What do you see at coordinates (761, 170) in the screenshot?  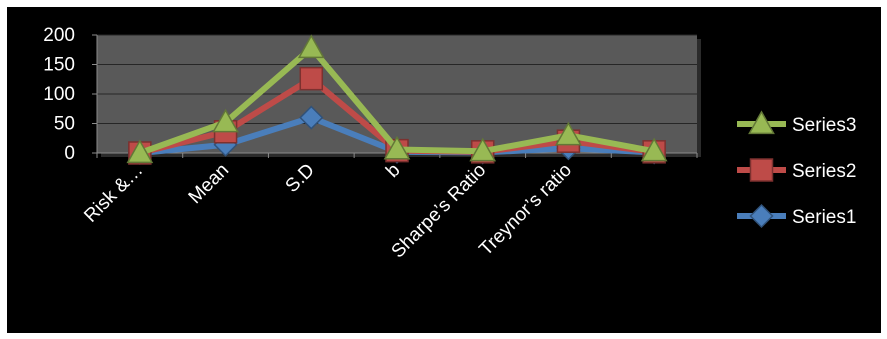 I see `legend-marker-series2` at bounding box center [761, 170].